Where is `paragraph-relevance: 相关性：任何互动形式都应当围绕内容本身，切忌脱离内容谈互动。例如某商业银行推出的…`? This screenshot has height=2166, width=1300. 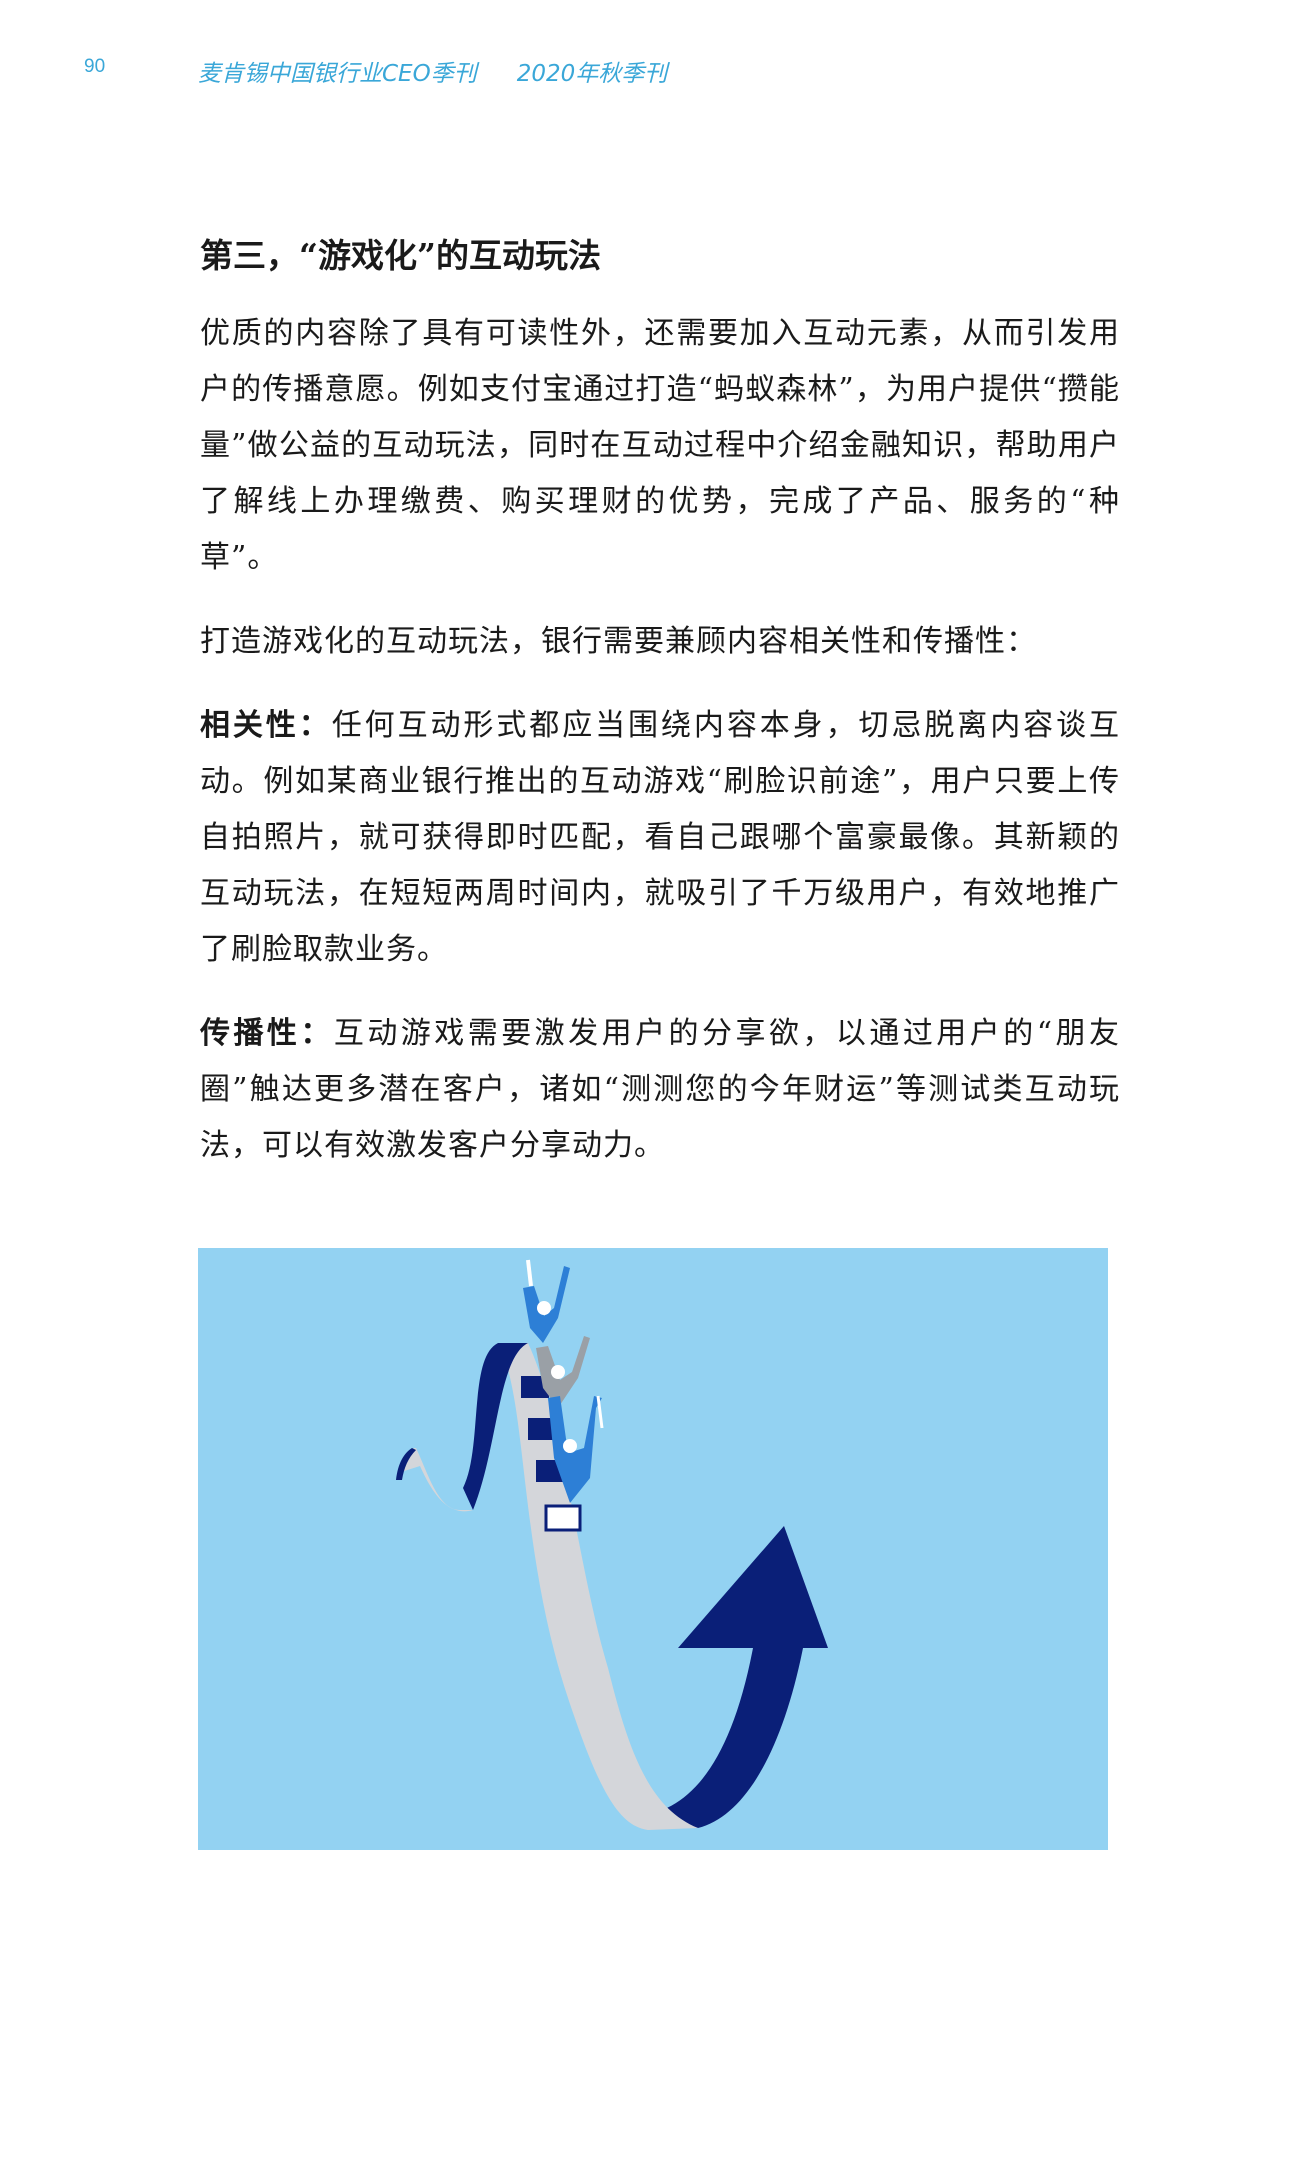 paragraph-relevance: 相关性：任何互动形式都应当围绕内容本身，切忌脱离内容谈互动。例如某商业银行推出的… is located at coordinates (660, 838).